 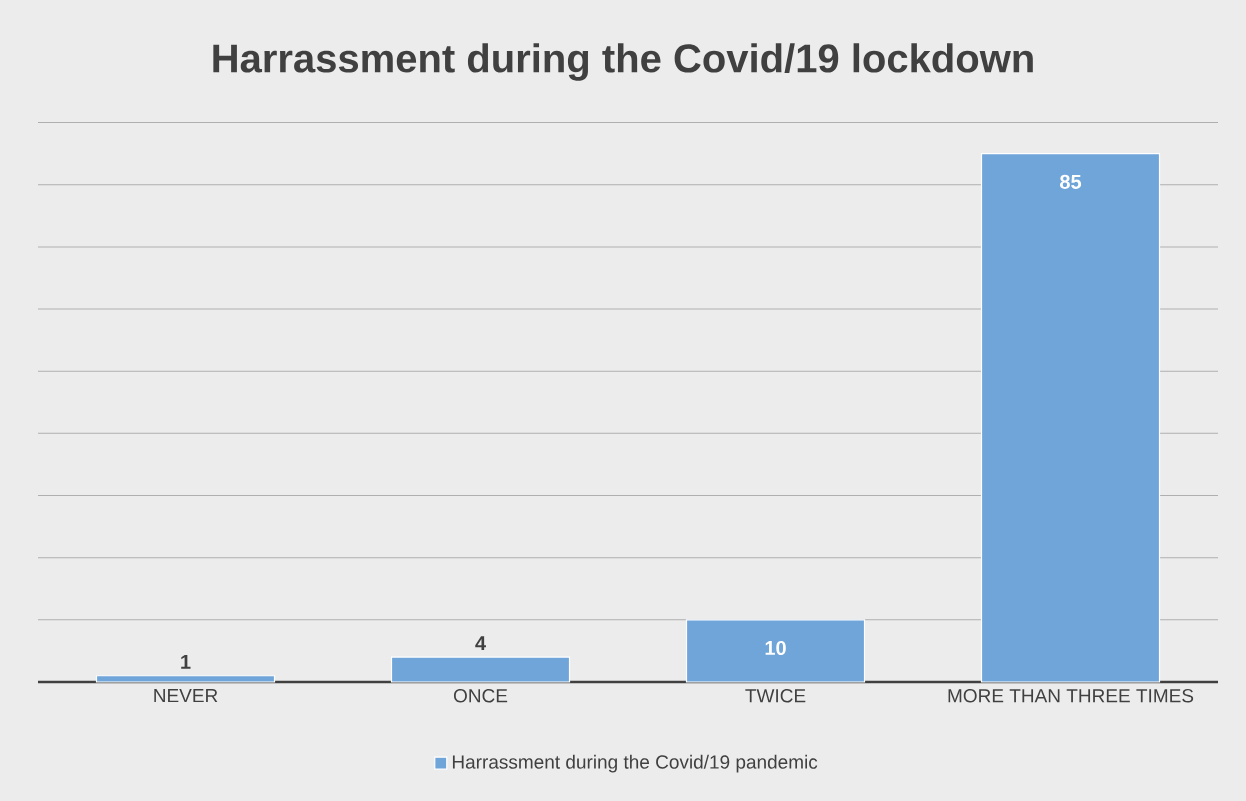 What do you see at coordinates (480, 643) in the screenshot?
I see `data-label: 4` at bounding box center [480, 643].